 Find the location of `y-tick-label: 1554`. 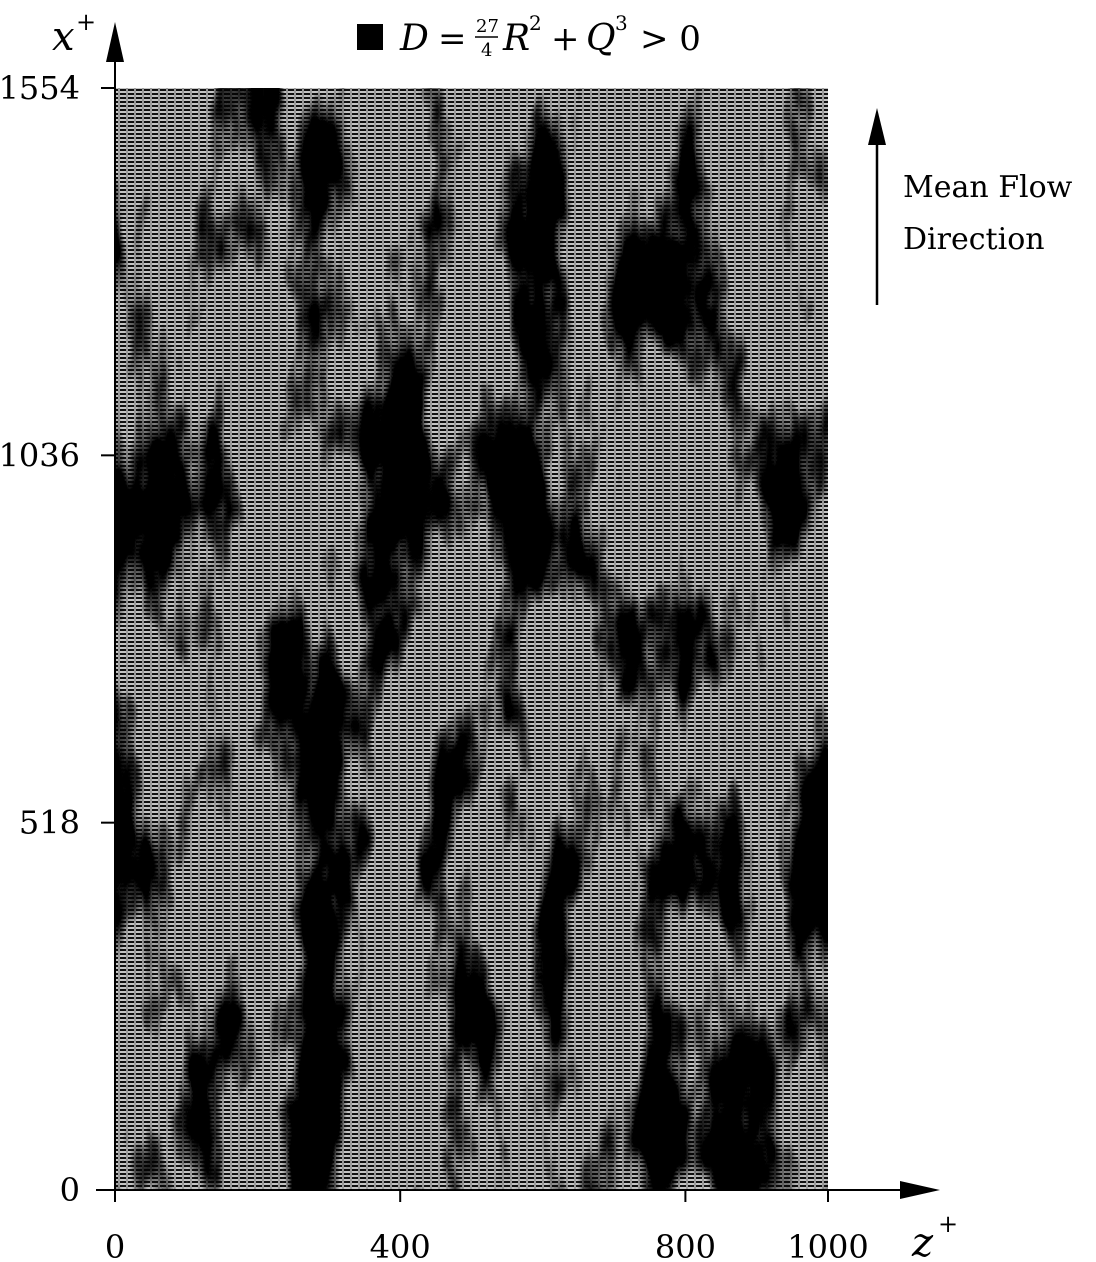

y-tick-label: 1554 is located at coordinates (40, 88).